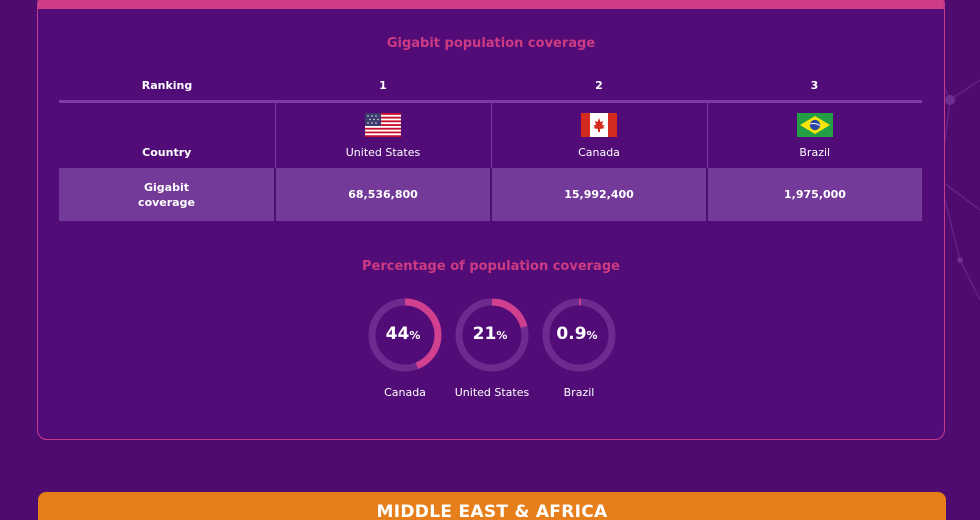  I want to click on coverage-value-3: 1,975,000, so click(814, 194).